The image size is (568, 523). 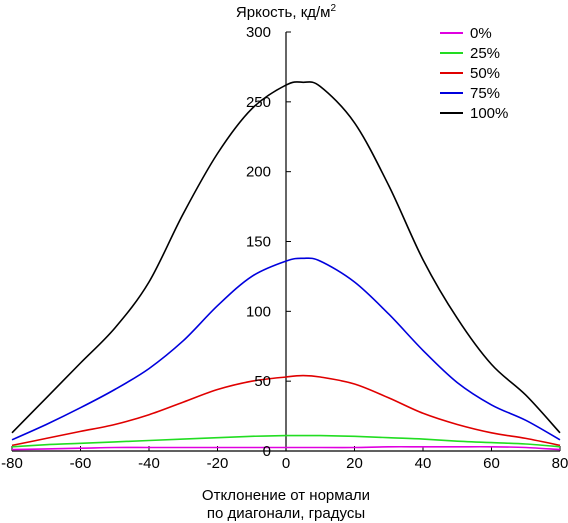 What do you see at coordinates (485, 73) in the screenshot?
I see `legend-label-50pct: 50%` at bounding box center [485, 73].